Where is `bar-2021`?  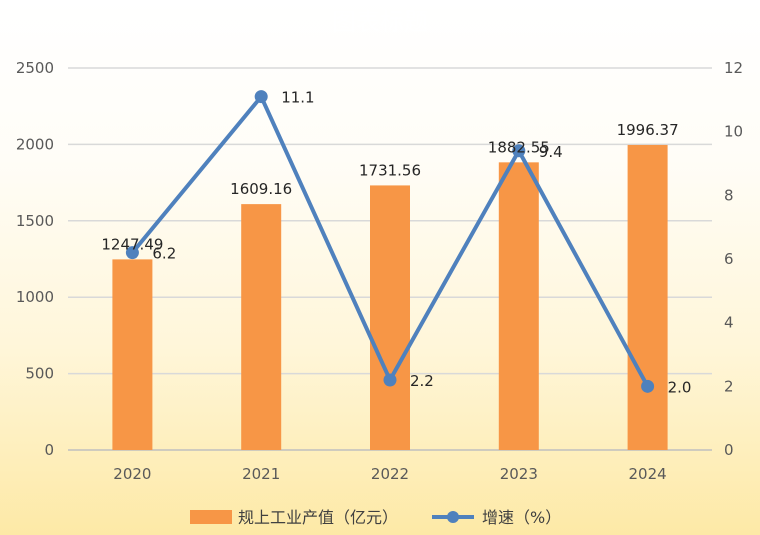
bar-2021 is located at coordinates (261, 327).